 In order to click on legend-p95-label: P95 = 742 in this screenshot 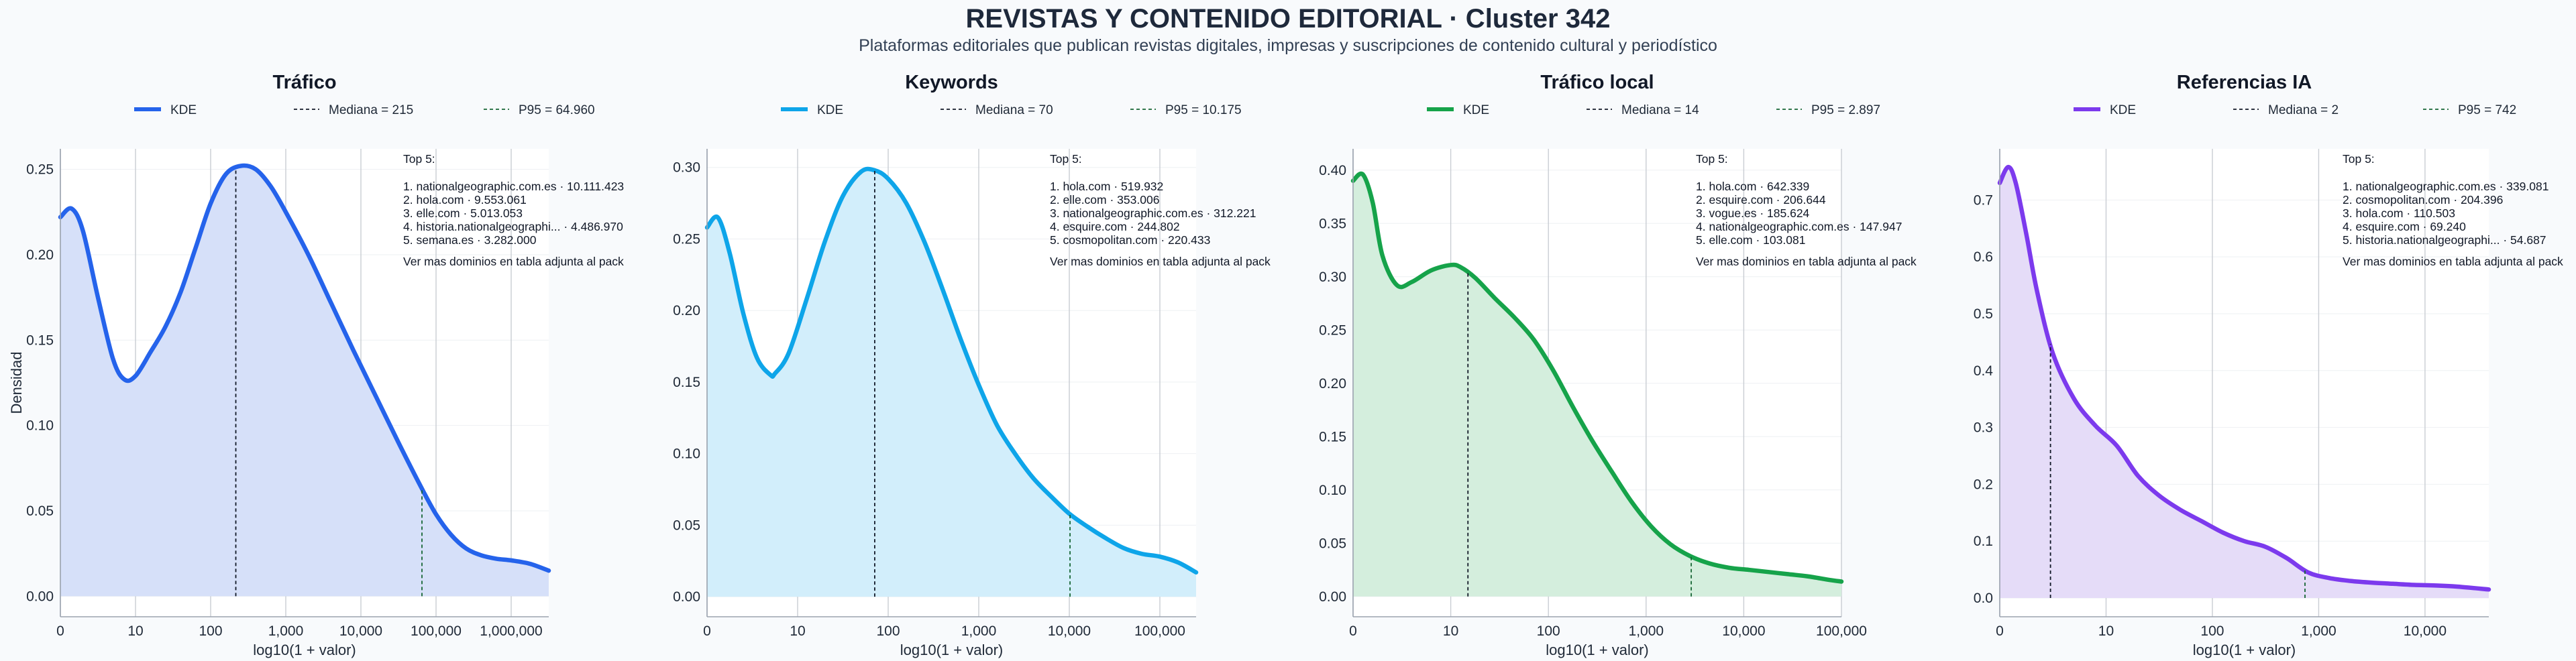, I will do `click(2487, 110)`.